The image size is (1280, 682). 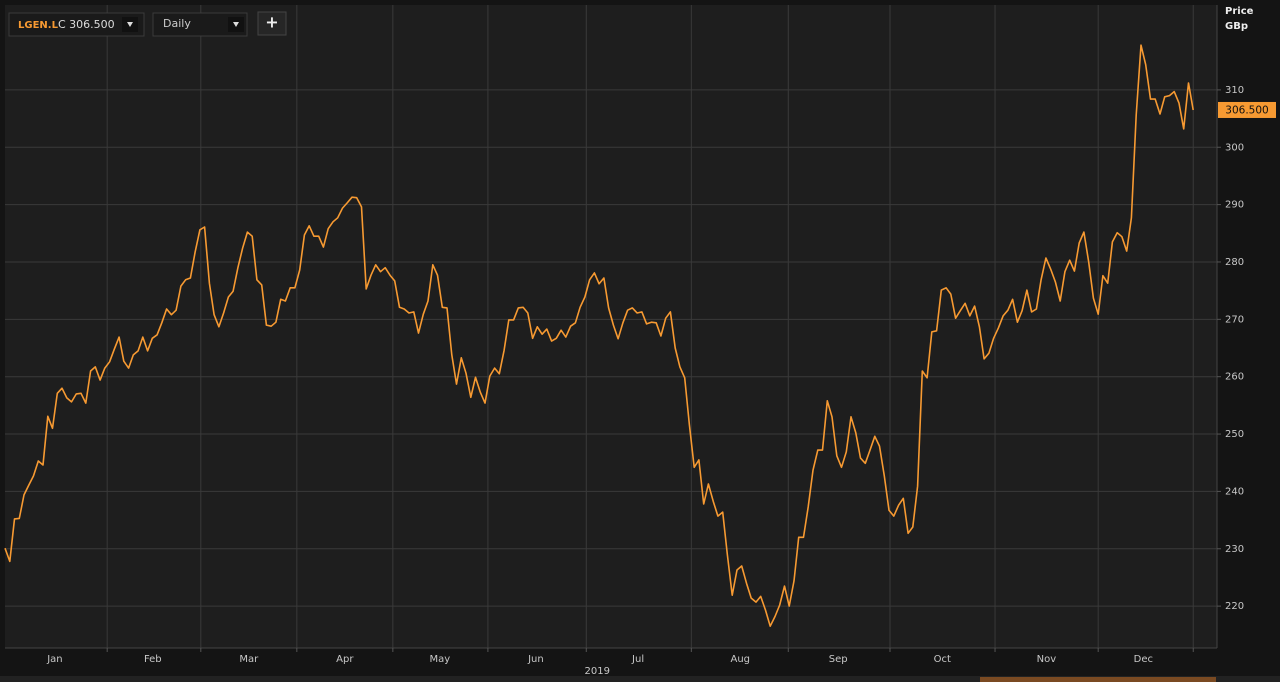 I want to click on close: C 306.500, so click(x=86, y=24).